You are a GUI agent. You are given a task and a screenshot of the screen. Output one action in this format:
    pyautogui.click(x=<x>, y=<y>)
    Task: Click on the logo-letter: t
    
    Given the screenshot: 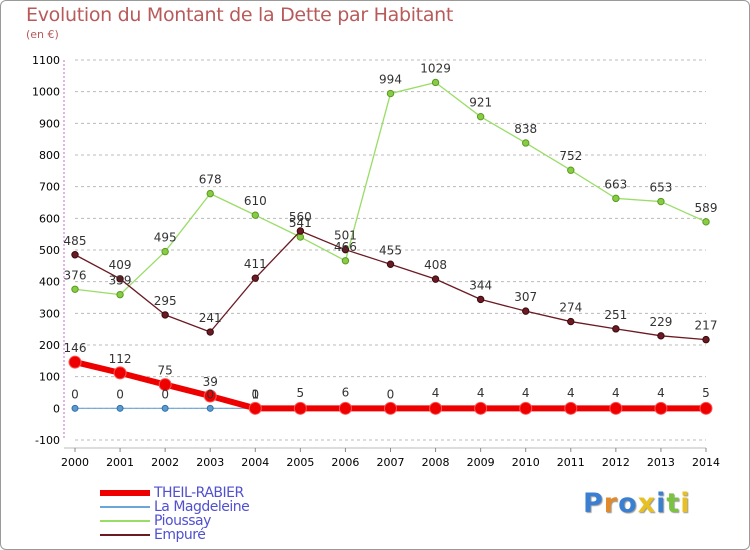 What is the action you would take?
    pyautogui.click(x=673, y=503)
    